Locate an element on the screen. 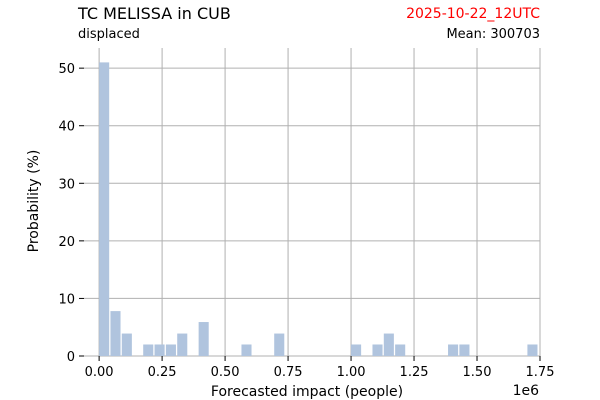  y-tick-label: 20 is located at coordinates (66, 242).